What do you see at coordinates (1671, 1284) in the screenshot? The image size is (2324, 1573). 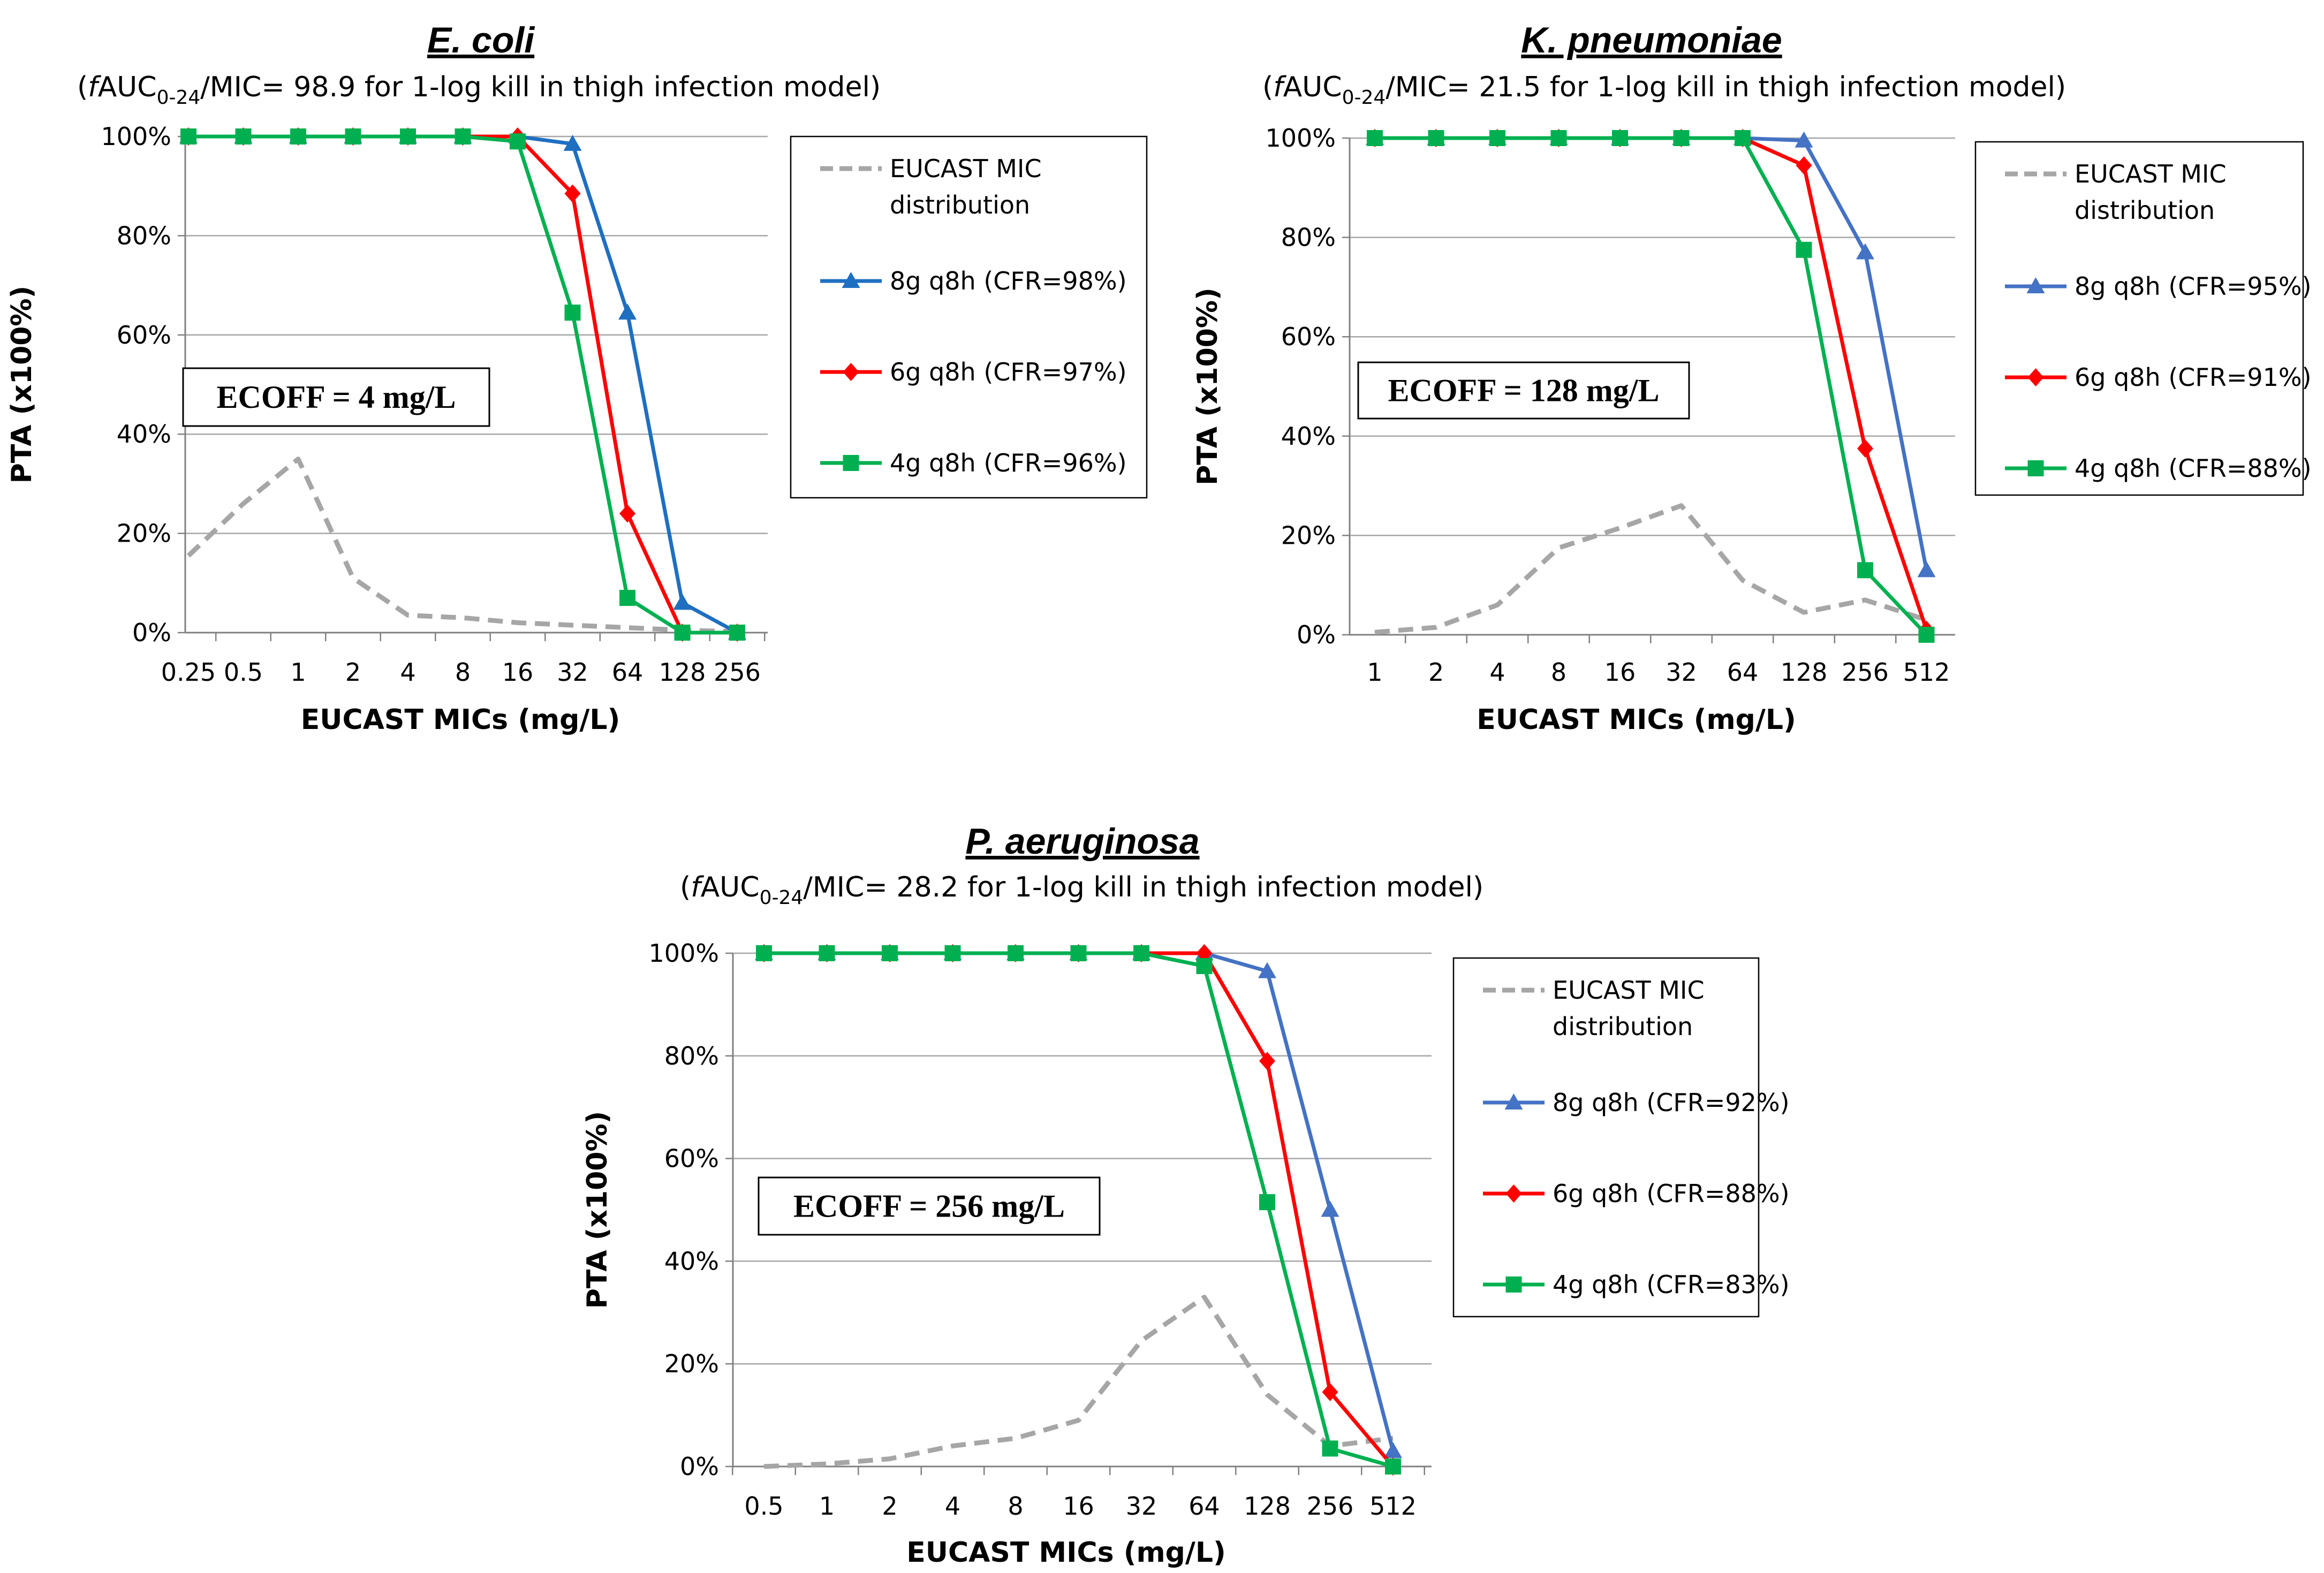 I see `legend-label: 4g q8h (CFR=83%)` at bounding box center [1671, 1284].